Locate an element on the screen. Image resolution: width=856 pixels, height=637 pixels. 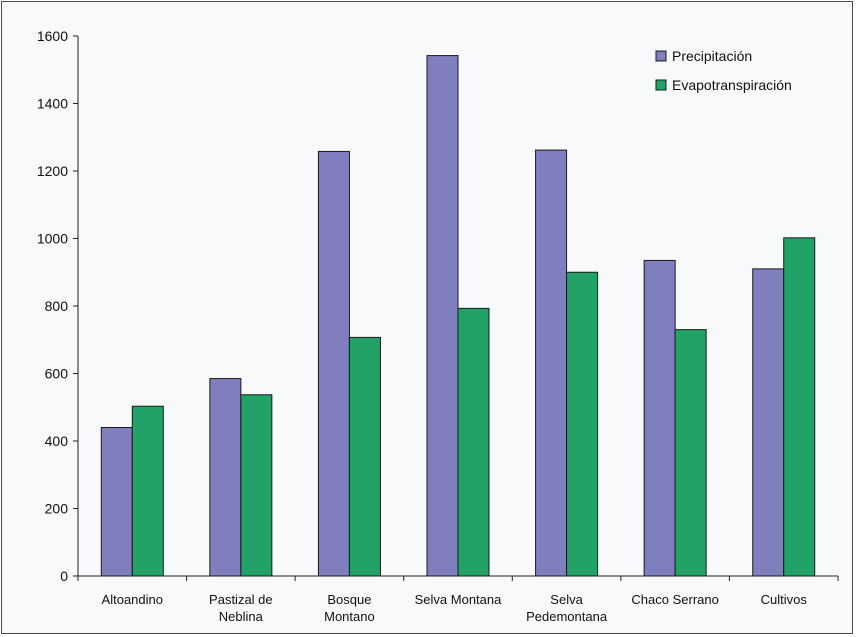
y-tick-label: 400 is located at coordinates (57, 441).